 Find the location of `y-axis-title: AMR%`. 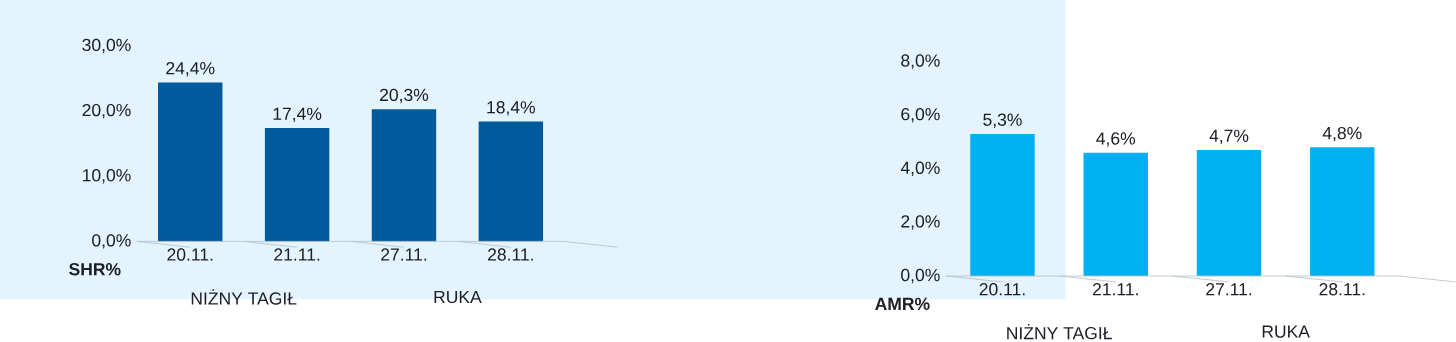

y-axis-title: AMR% is located at coordinates (902, 304).